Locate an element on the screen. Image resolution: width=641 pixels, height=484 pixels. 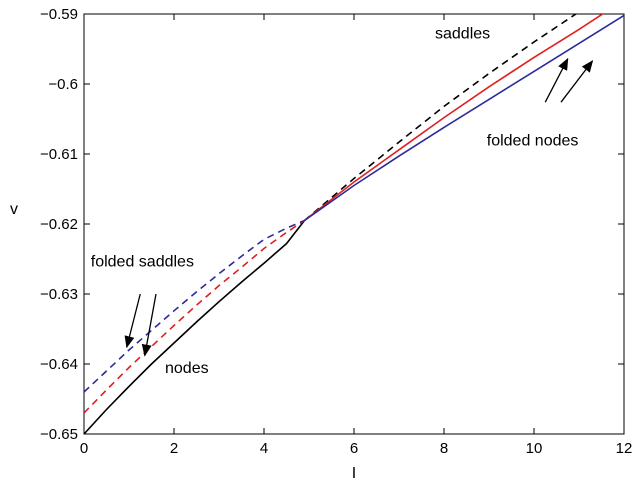
x-tick-label: 8 is located at coordinates (444, 448).